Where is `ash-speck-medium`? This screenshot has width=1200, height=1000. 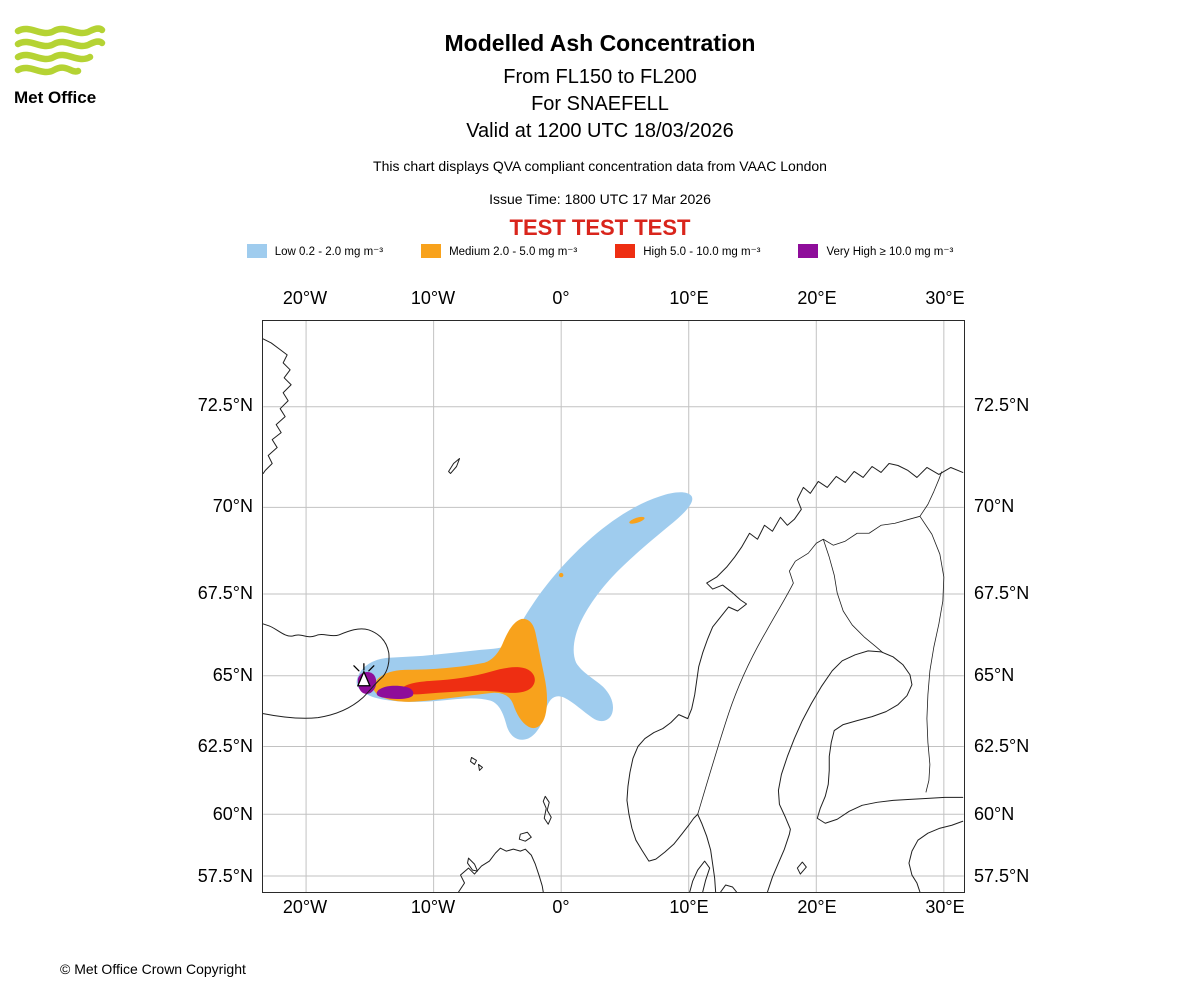
ash-speck-medium is located at coordinates (561, 575).